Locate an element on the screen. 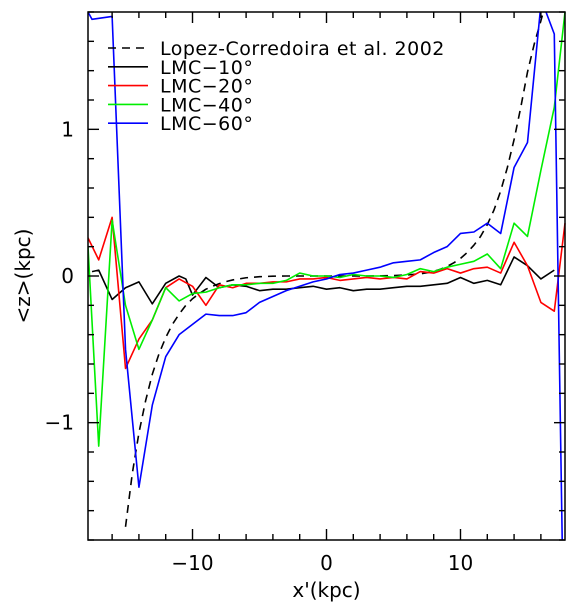  legend-label: LMC−60° is located at coordinates (206, 124).